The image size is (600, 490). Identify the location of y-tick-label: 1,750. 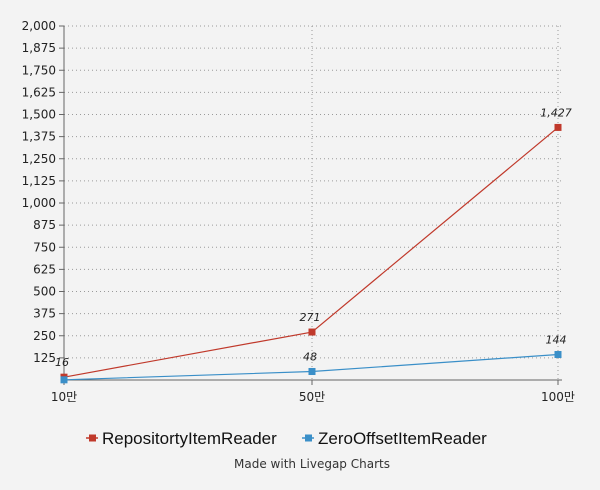
(39, 70).